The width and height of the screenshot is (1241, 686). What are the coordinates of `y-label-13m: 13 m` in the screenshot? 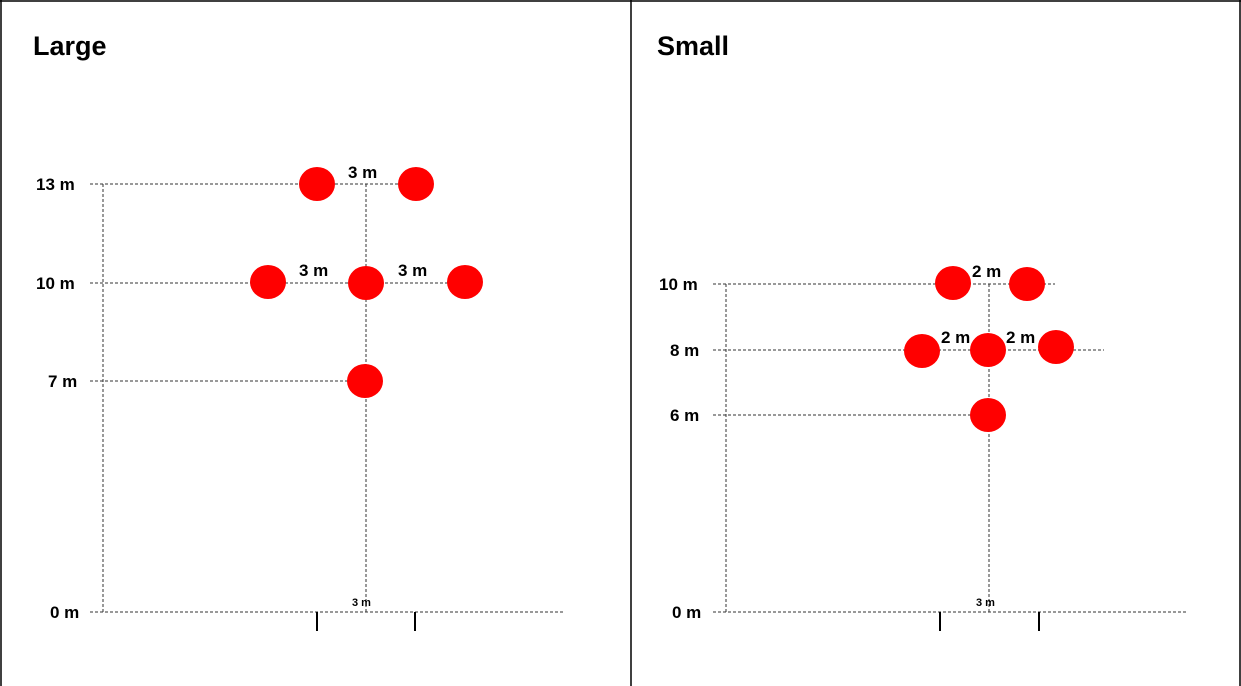 It's located at (55, 184).